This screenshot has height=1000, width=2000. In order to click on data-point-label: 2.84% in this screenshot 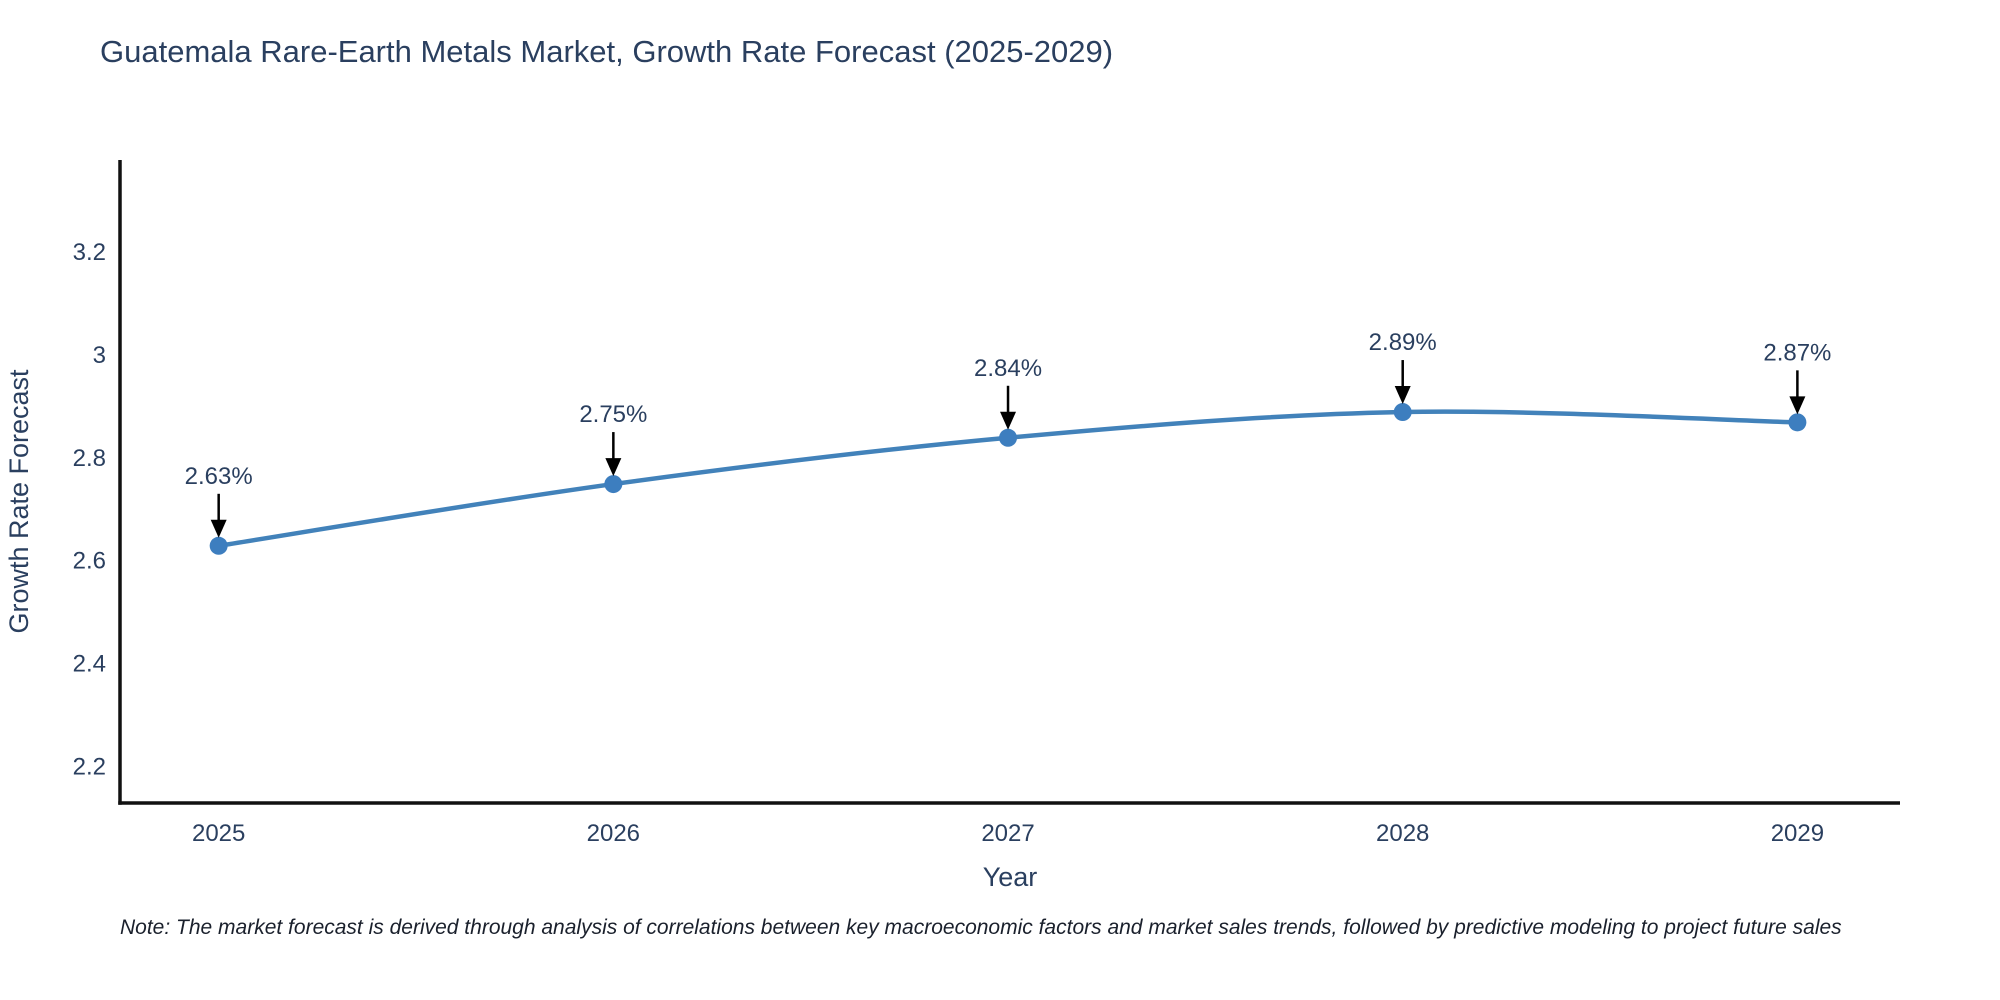, I will do `click(1008, 368)`.